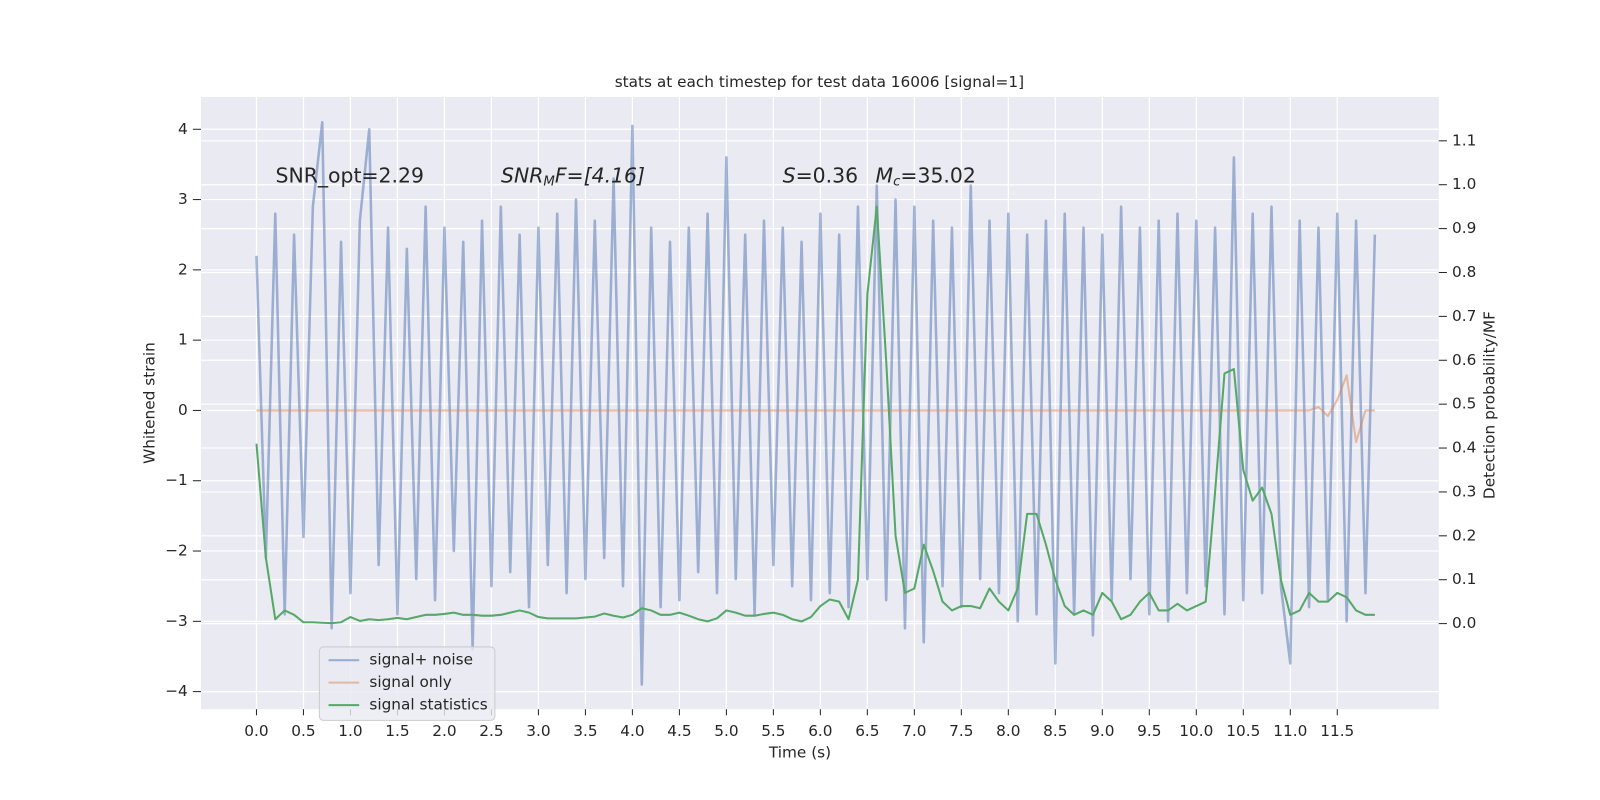  I want to click on x-tick-label: 9.5, so click(1149, 731).